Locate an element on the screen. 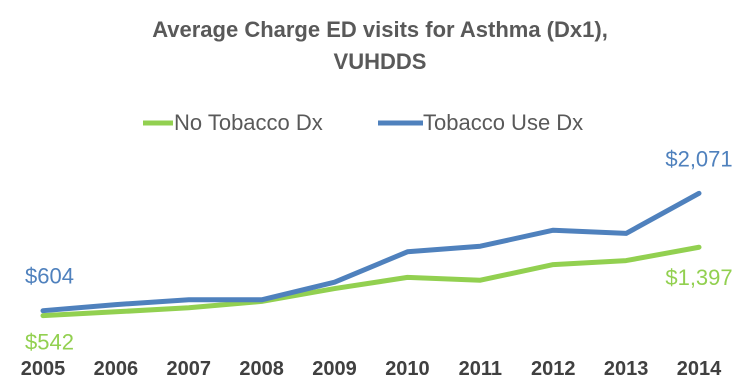 This screenshot has width=747, height=386. x-tick-label: 2013 is located at coordinates (626, 369).